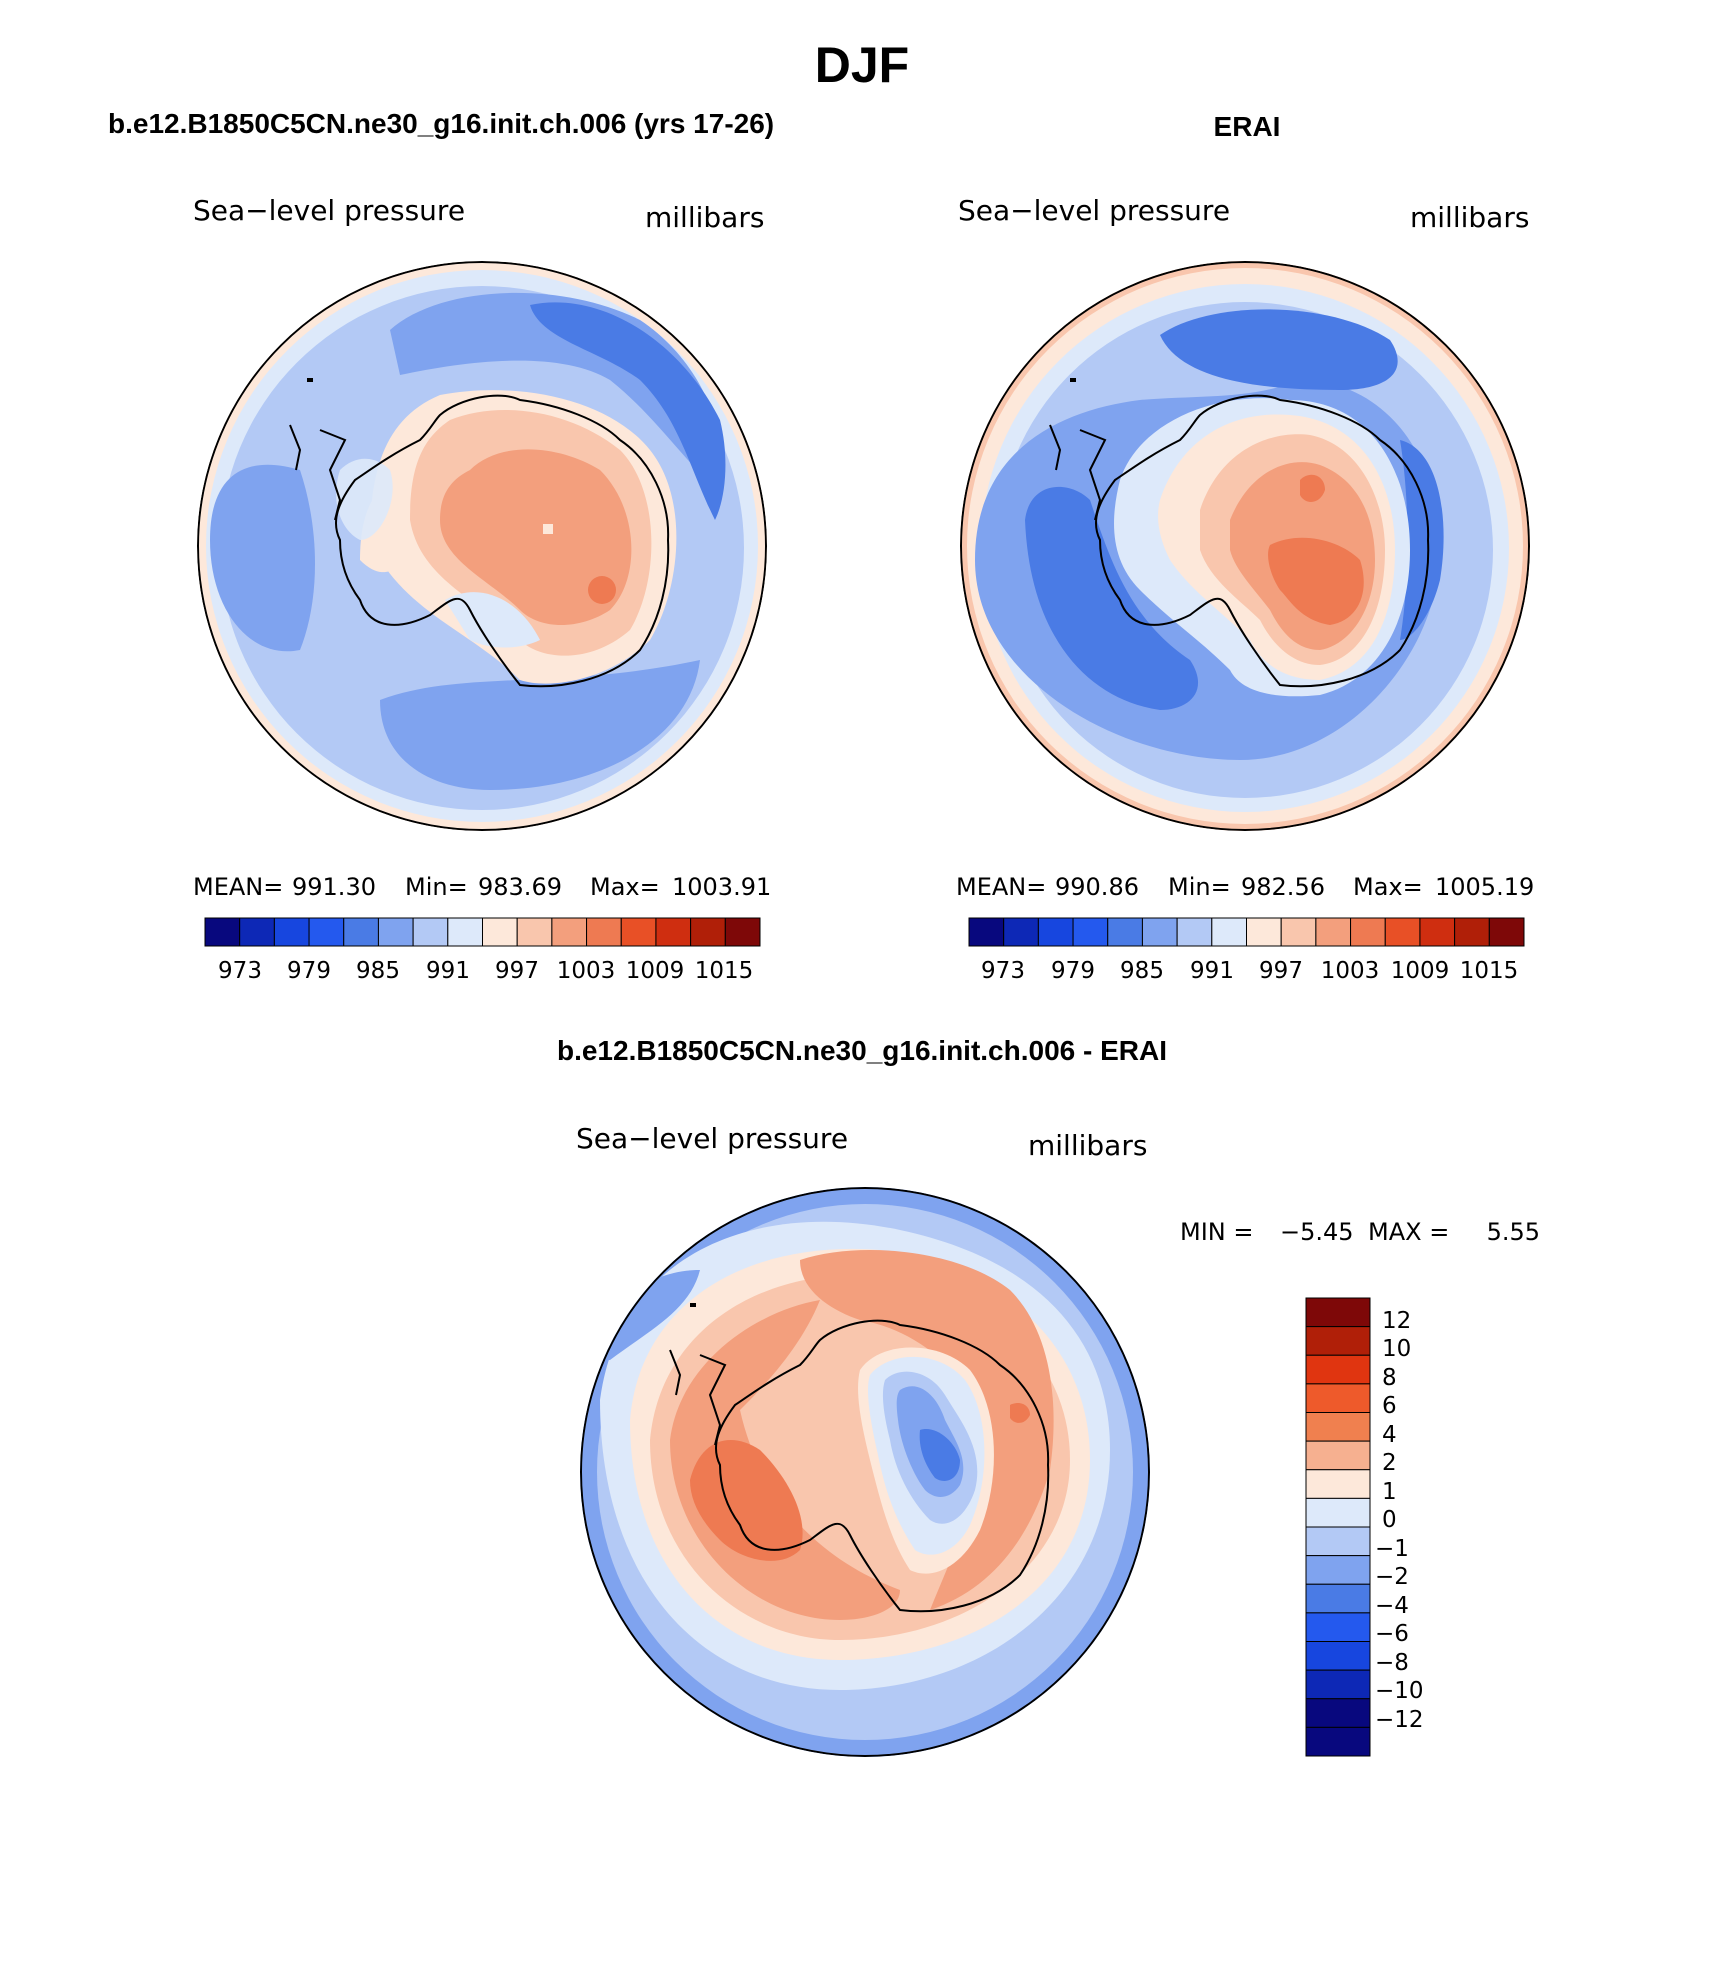 Image resolution: width=1710 pixels, height=1961 pixels. Describe the element at coordinates (1001, 887) in the screenshot. I see `panel-erai-mean-label: MEAN=` at that location.